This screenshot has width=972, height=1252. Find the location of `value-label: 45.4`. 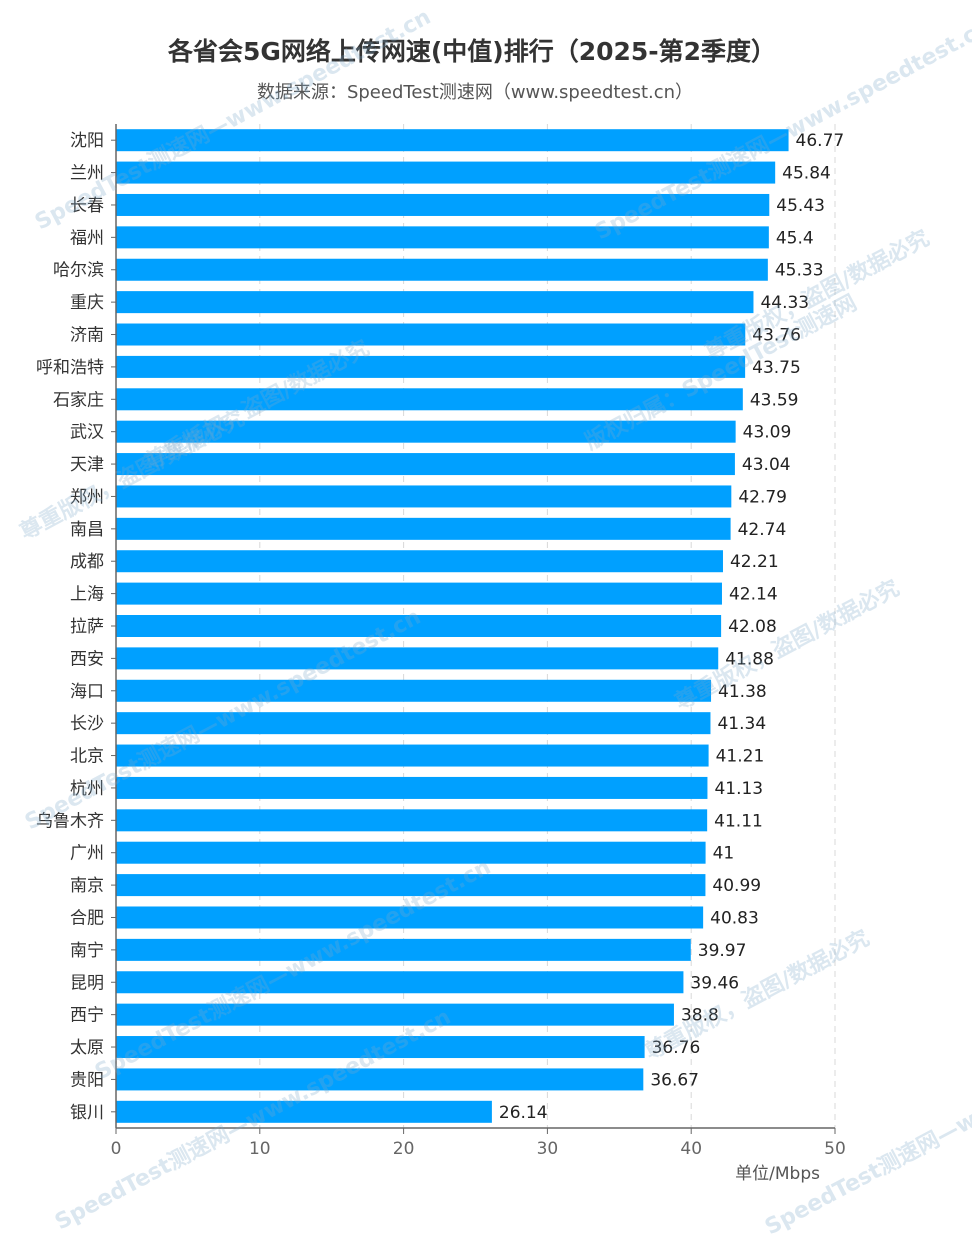

value-label: 45.4 is located at coordinates (795, 238).